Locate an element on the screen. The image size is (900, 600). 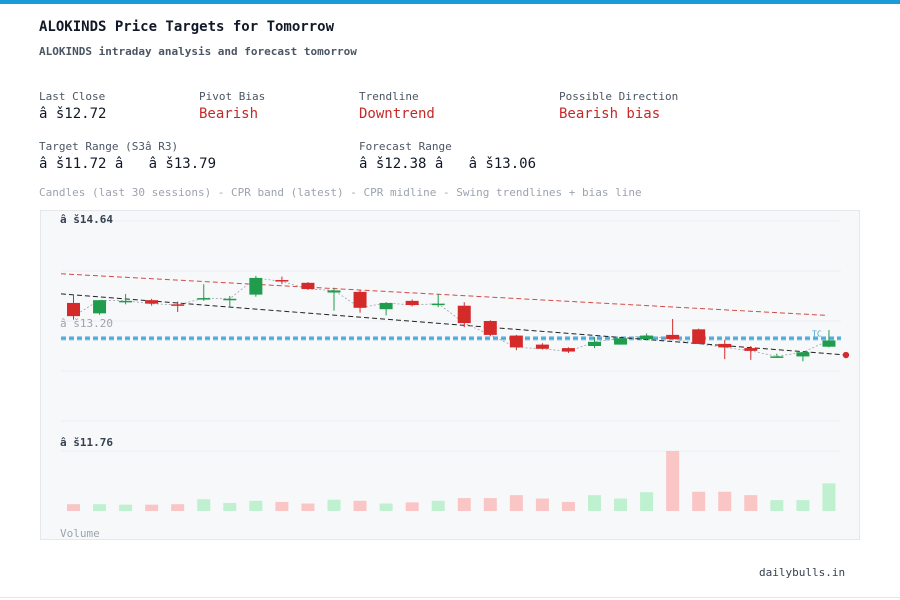
stat-label: Pivot Bias is located at coordinates (232, 96).